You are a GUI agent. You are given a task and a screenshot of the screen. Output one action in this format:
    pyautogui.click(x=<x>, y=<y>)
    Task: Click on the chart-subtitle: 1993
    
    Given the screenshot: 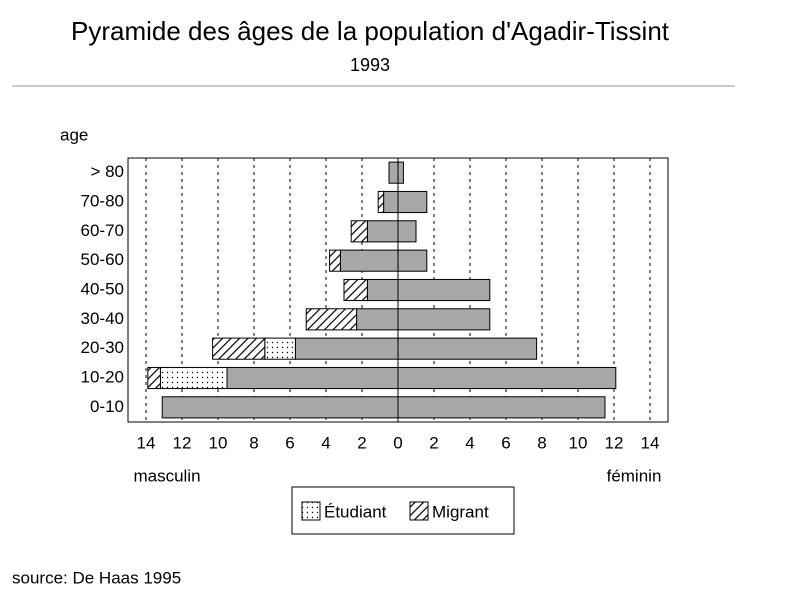 What is the action you would take?
    pyautogui.click(x=370, y=65)
    